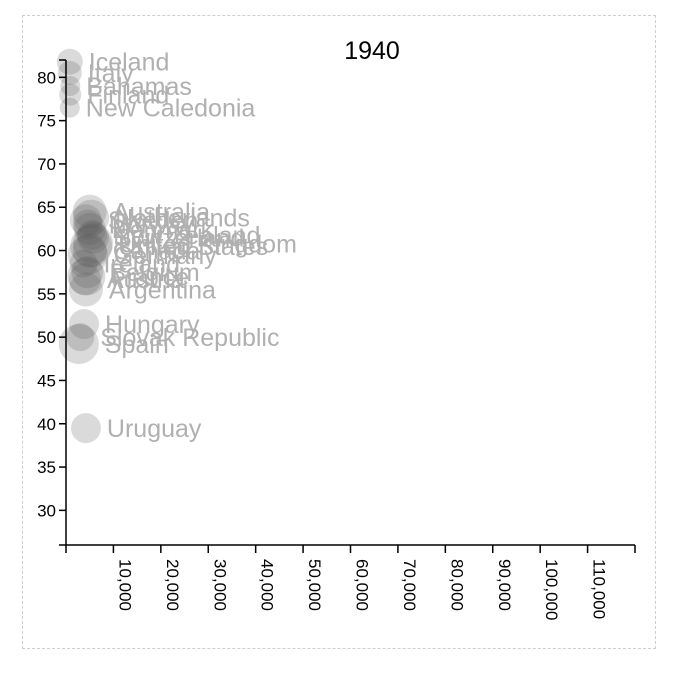  Describe the element at coordinates (128, 96) in the screenshot. I see `label-finland: Finland` at that location.